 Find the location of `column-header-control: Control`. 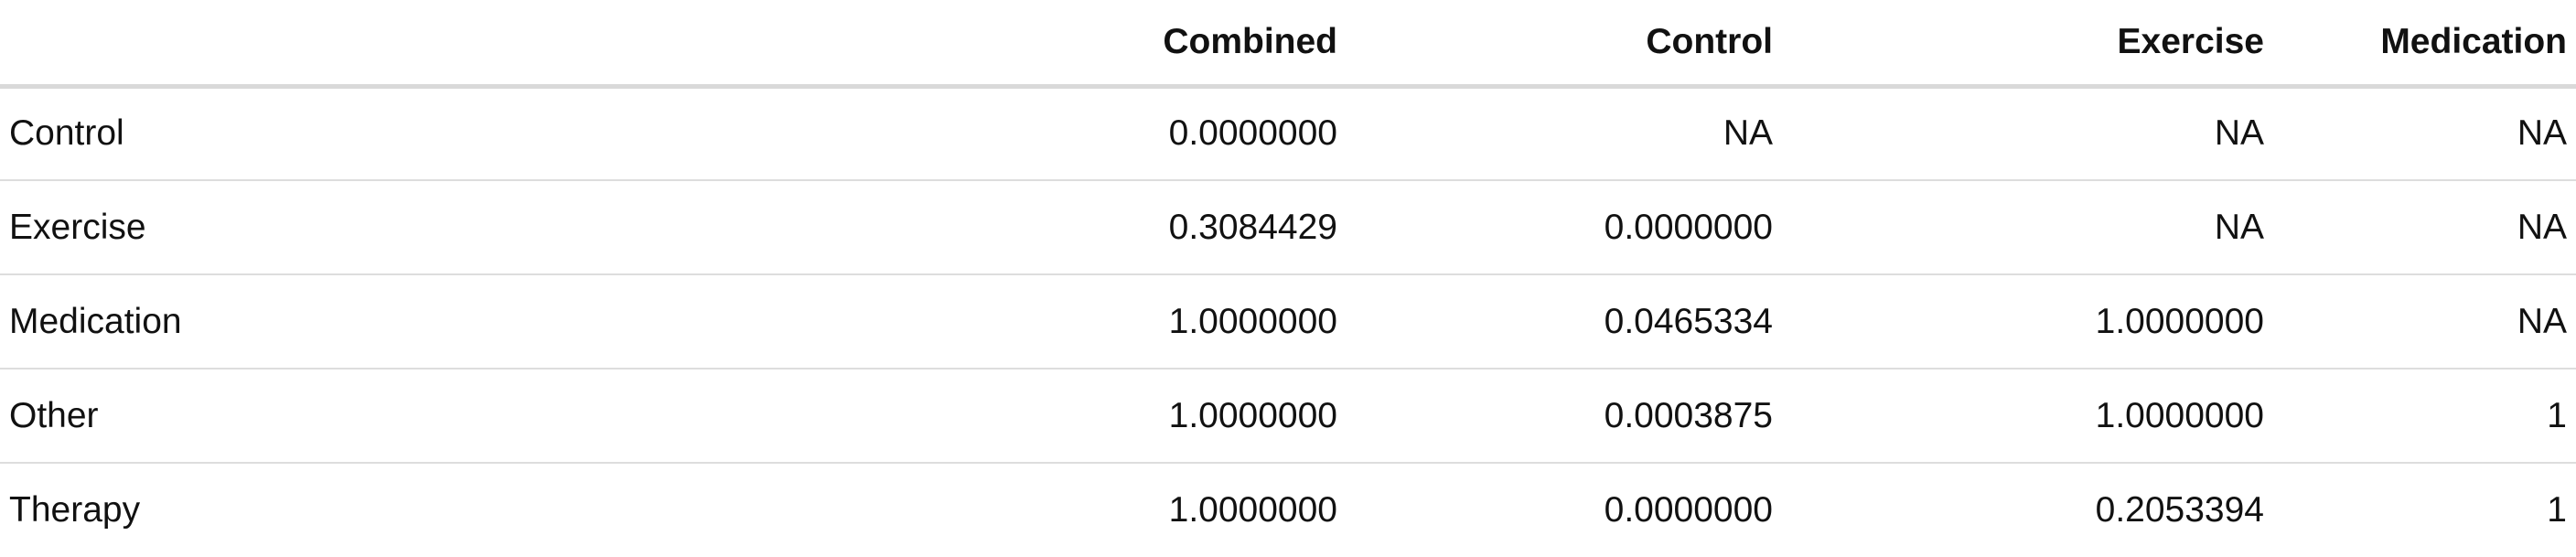

column-header-control: Control is located at coordinates (1565, 45).